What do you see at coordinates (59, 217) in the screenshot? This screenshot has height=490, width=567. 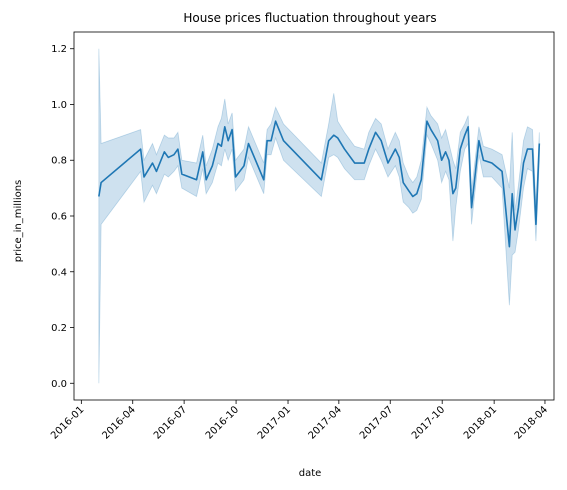 I see `y-tick-label: 0.6` at bounding box center [59, 217].